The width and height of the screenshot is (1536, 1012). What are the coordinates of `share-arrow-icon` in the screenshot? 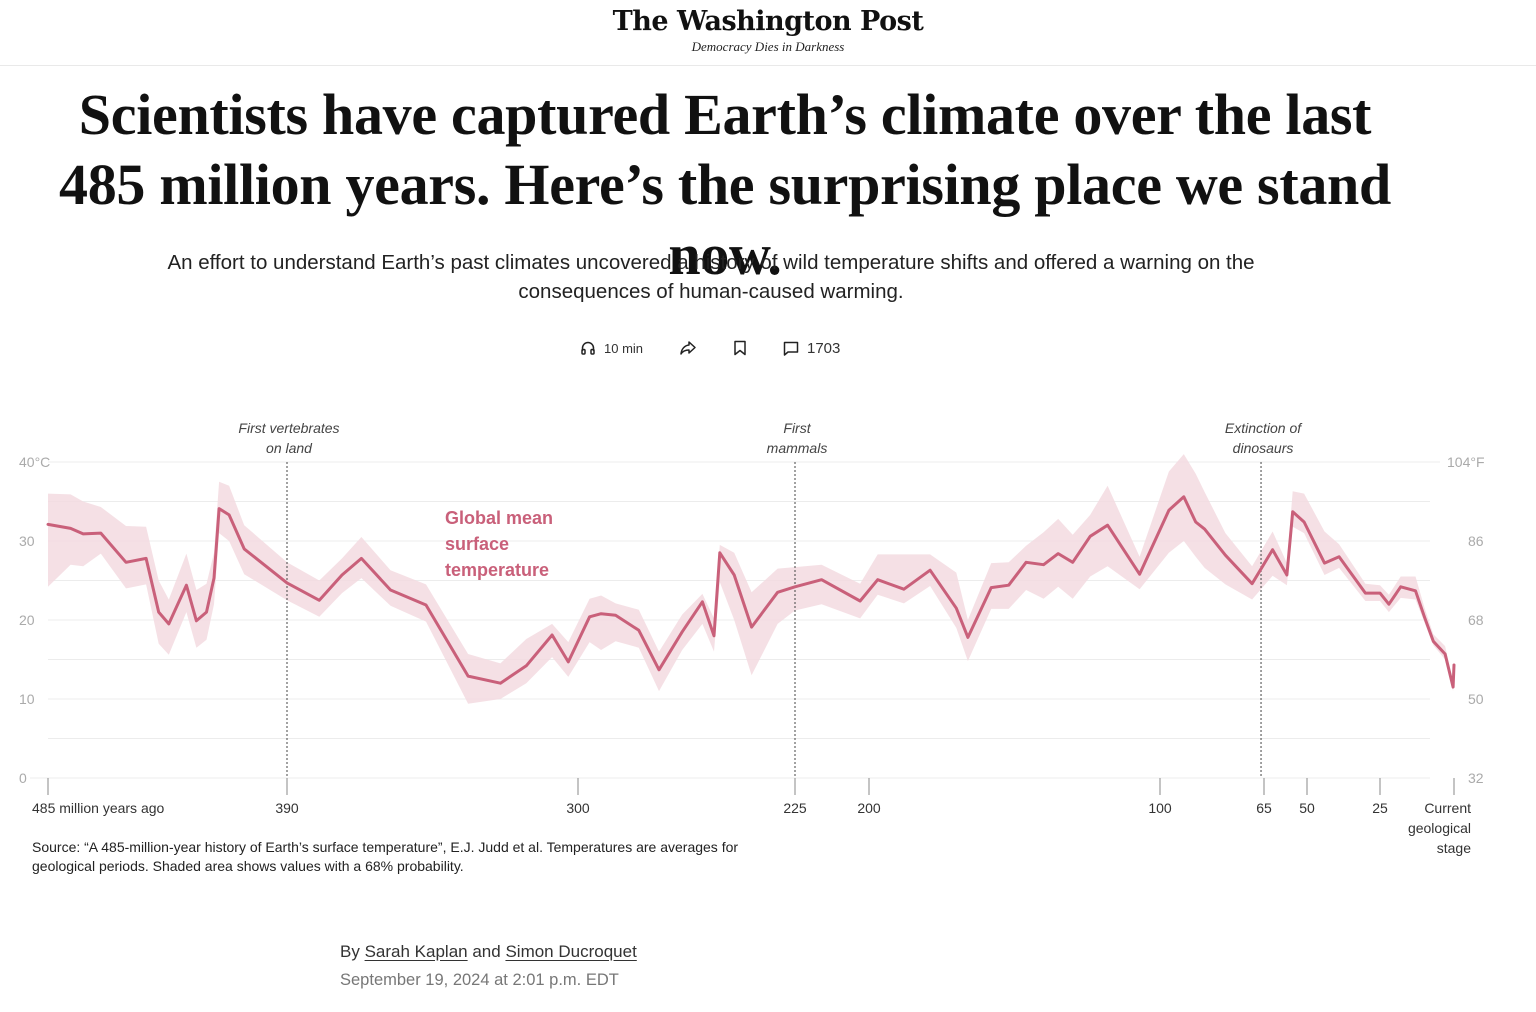 It's located at (688, 348).